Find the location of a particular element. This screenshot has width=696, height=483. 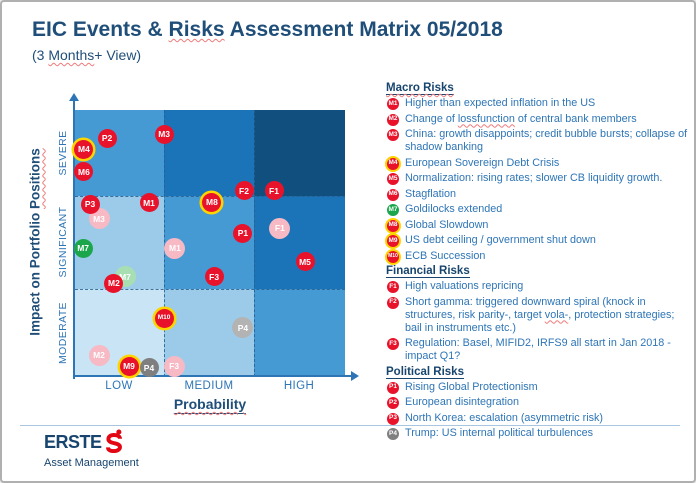

legend-section-header: Macro Risks is located at coordinates (537, 88).